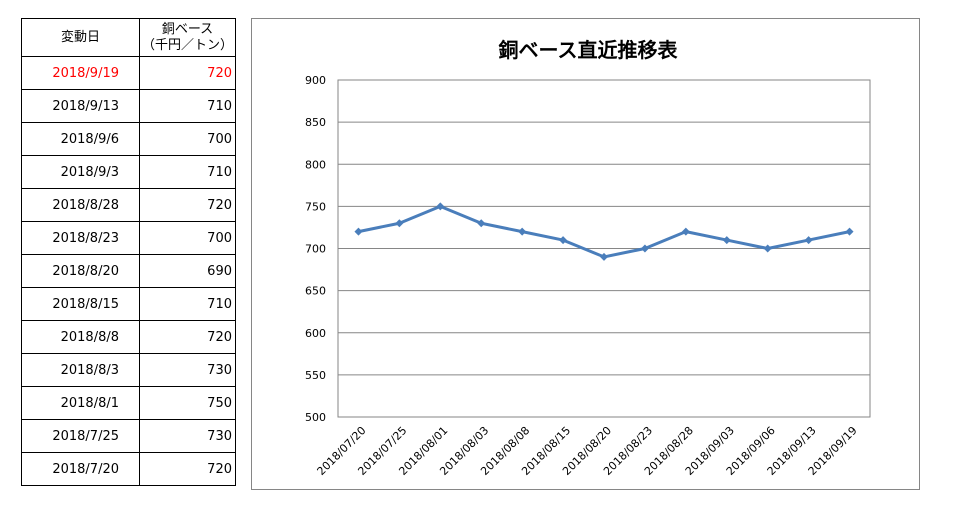 The image size is (956, 522). I want to click on row-date: 2018/8/3, so click(80, 370).